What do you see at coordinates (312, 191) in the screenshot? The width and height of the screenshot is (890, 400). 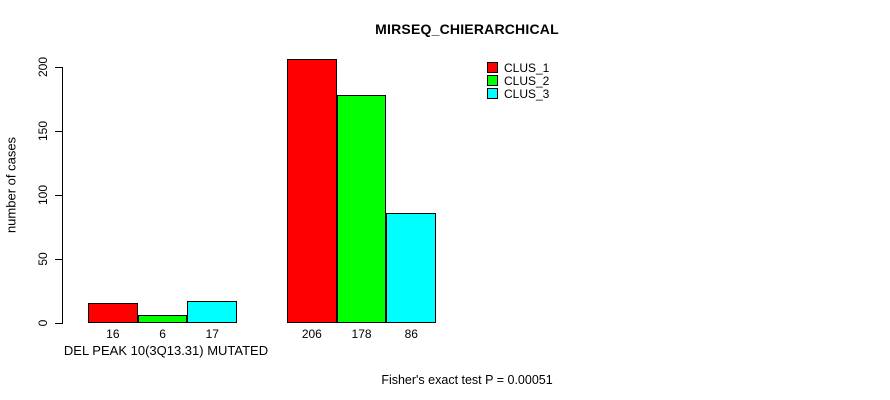 I see `bar-clus_1-group2` at bounding box center [312, 191].